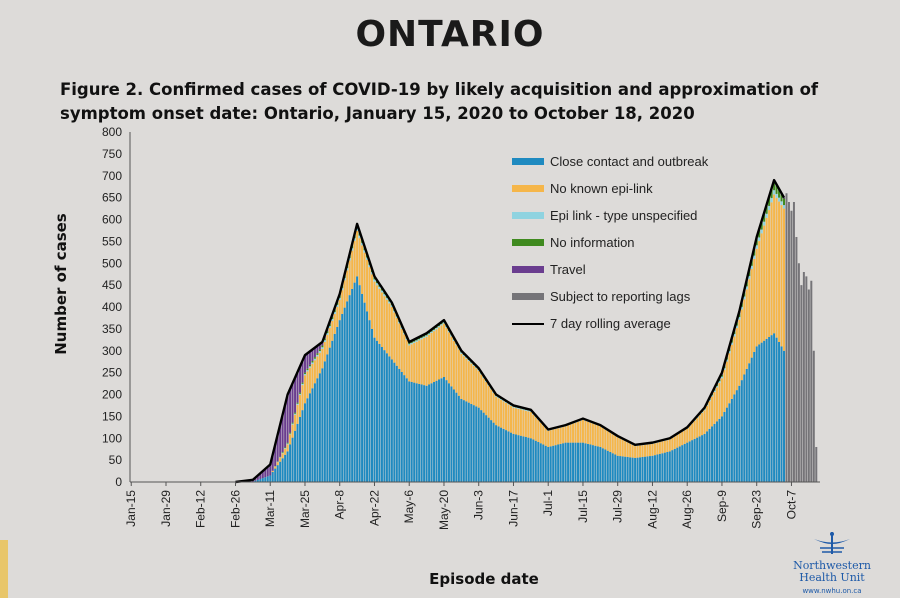 The width and height of the screenshot is (900, 598). Describe the element at coordinates (444, 510) in the screenshot. I see `x-tick-label: May-20` at that location.